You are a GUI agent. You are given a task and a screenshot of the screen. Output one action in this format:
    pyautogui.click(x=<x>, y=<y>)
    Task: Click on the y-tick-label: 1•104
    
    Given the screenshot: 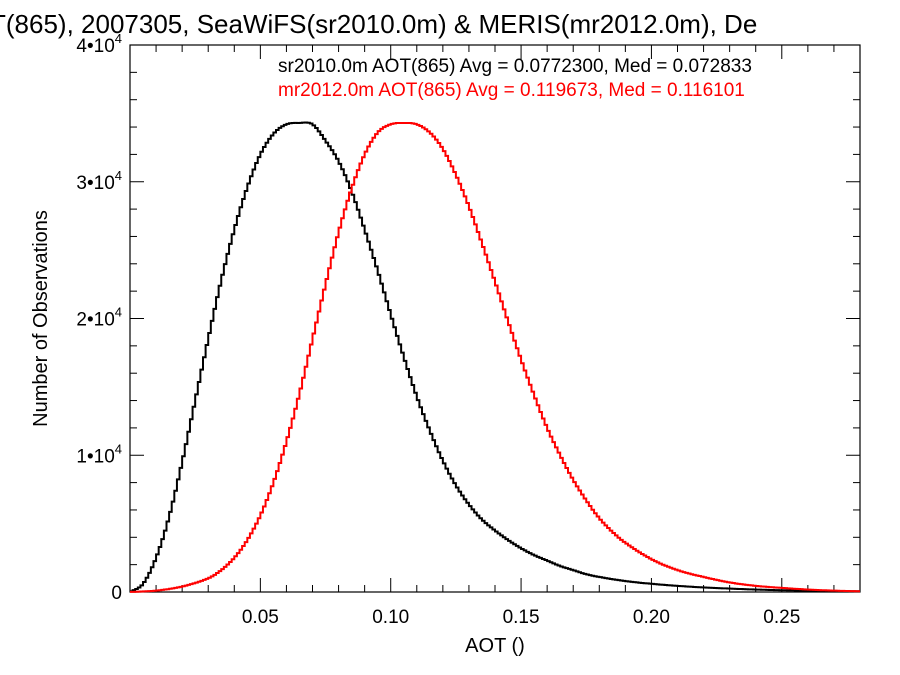 What is the action you would take?
    pyautogui.click(x=99, y=454)
    